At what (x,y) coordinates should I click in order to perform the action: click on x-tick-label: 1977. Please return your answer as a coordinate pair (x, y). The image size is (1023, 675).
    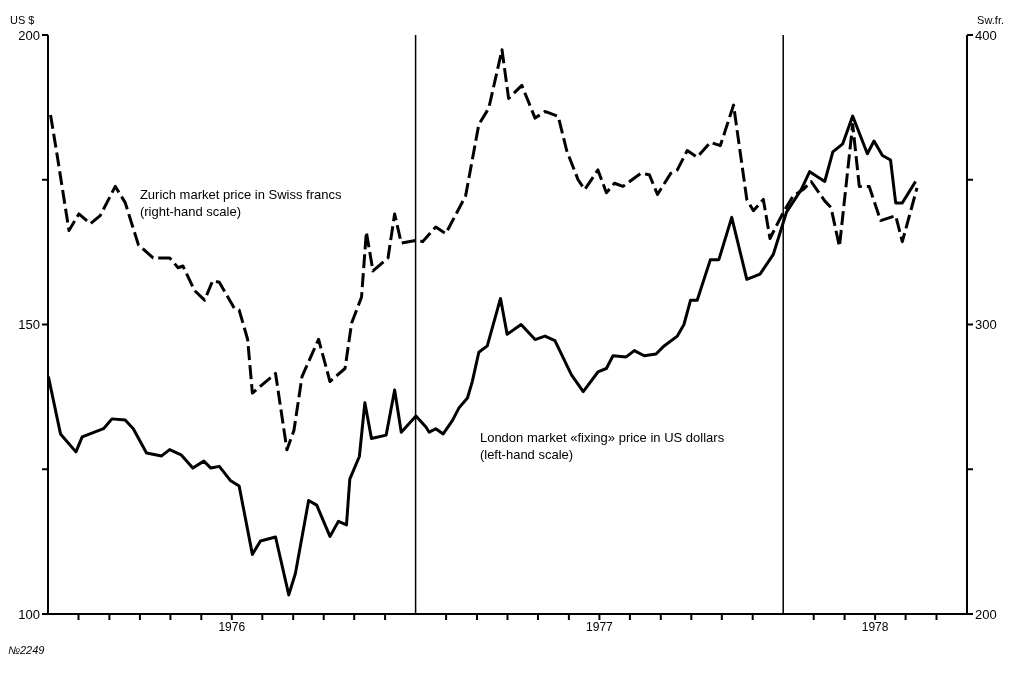
    Looking at the image, I should click on (600, 626).